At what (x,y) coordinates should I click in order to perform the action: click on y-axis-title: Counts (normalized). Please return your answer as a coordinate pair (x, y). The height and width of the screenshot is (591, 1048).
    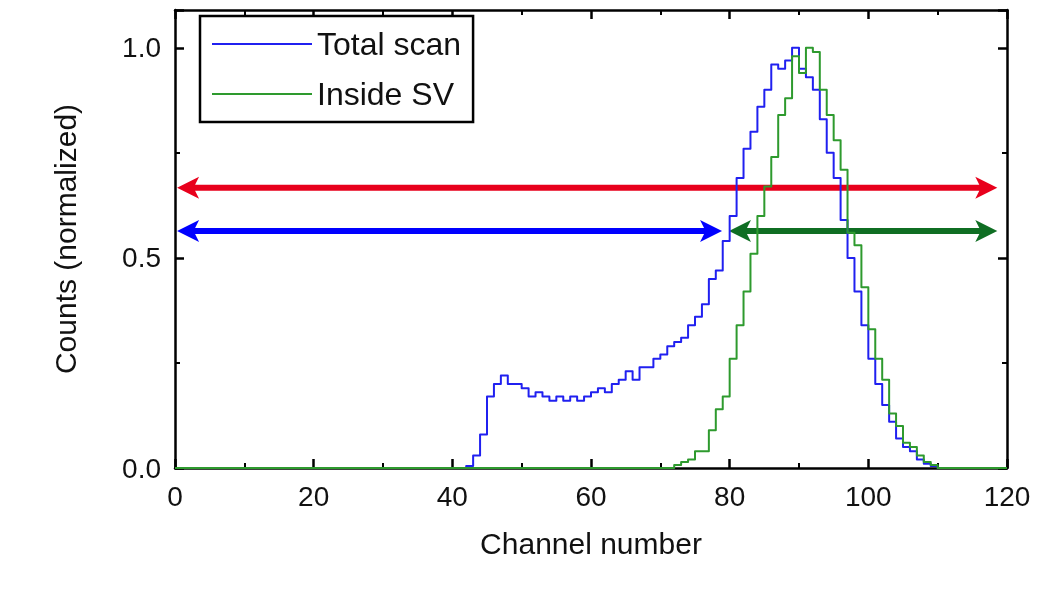
    Looking at the image, I should click on (65, 239).